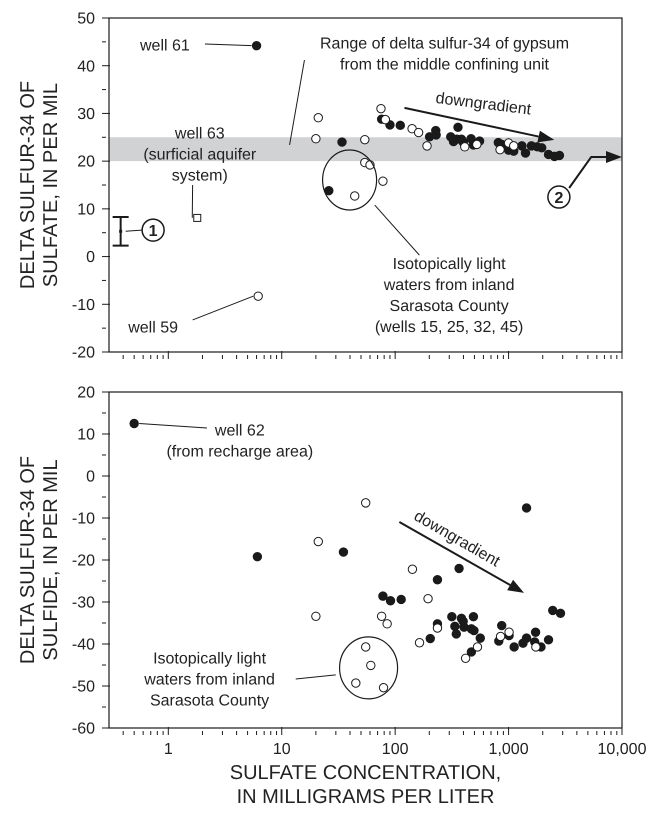 The image size is (646, 818). I want to click on y-tick-label: 30, so click(86, 115).